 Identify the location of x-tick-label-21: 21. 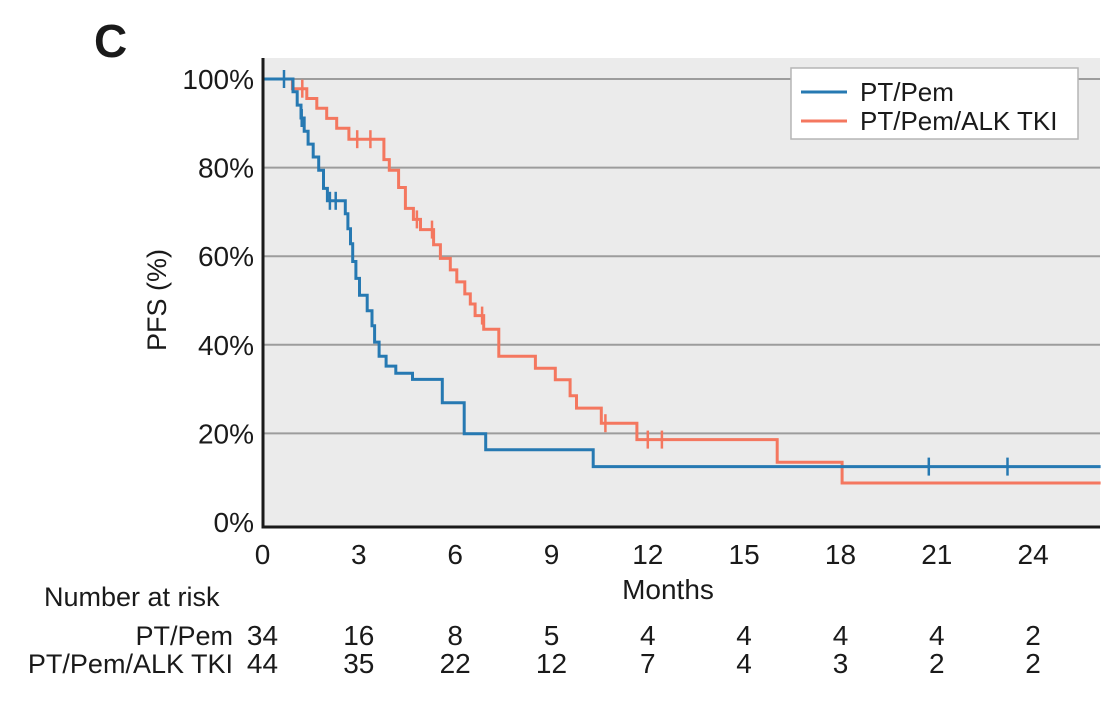
(936, 554).